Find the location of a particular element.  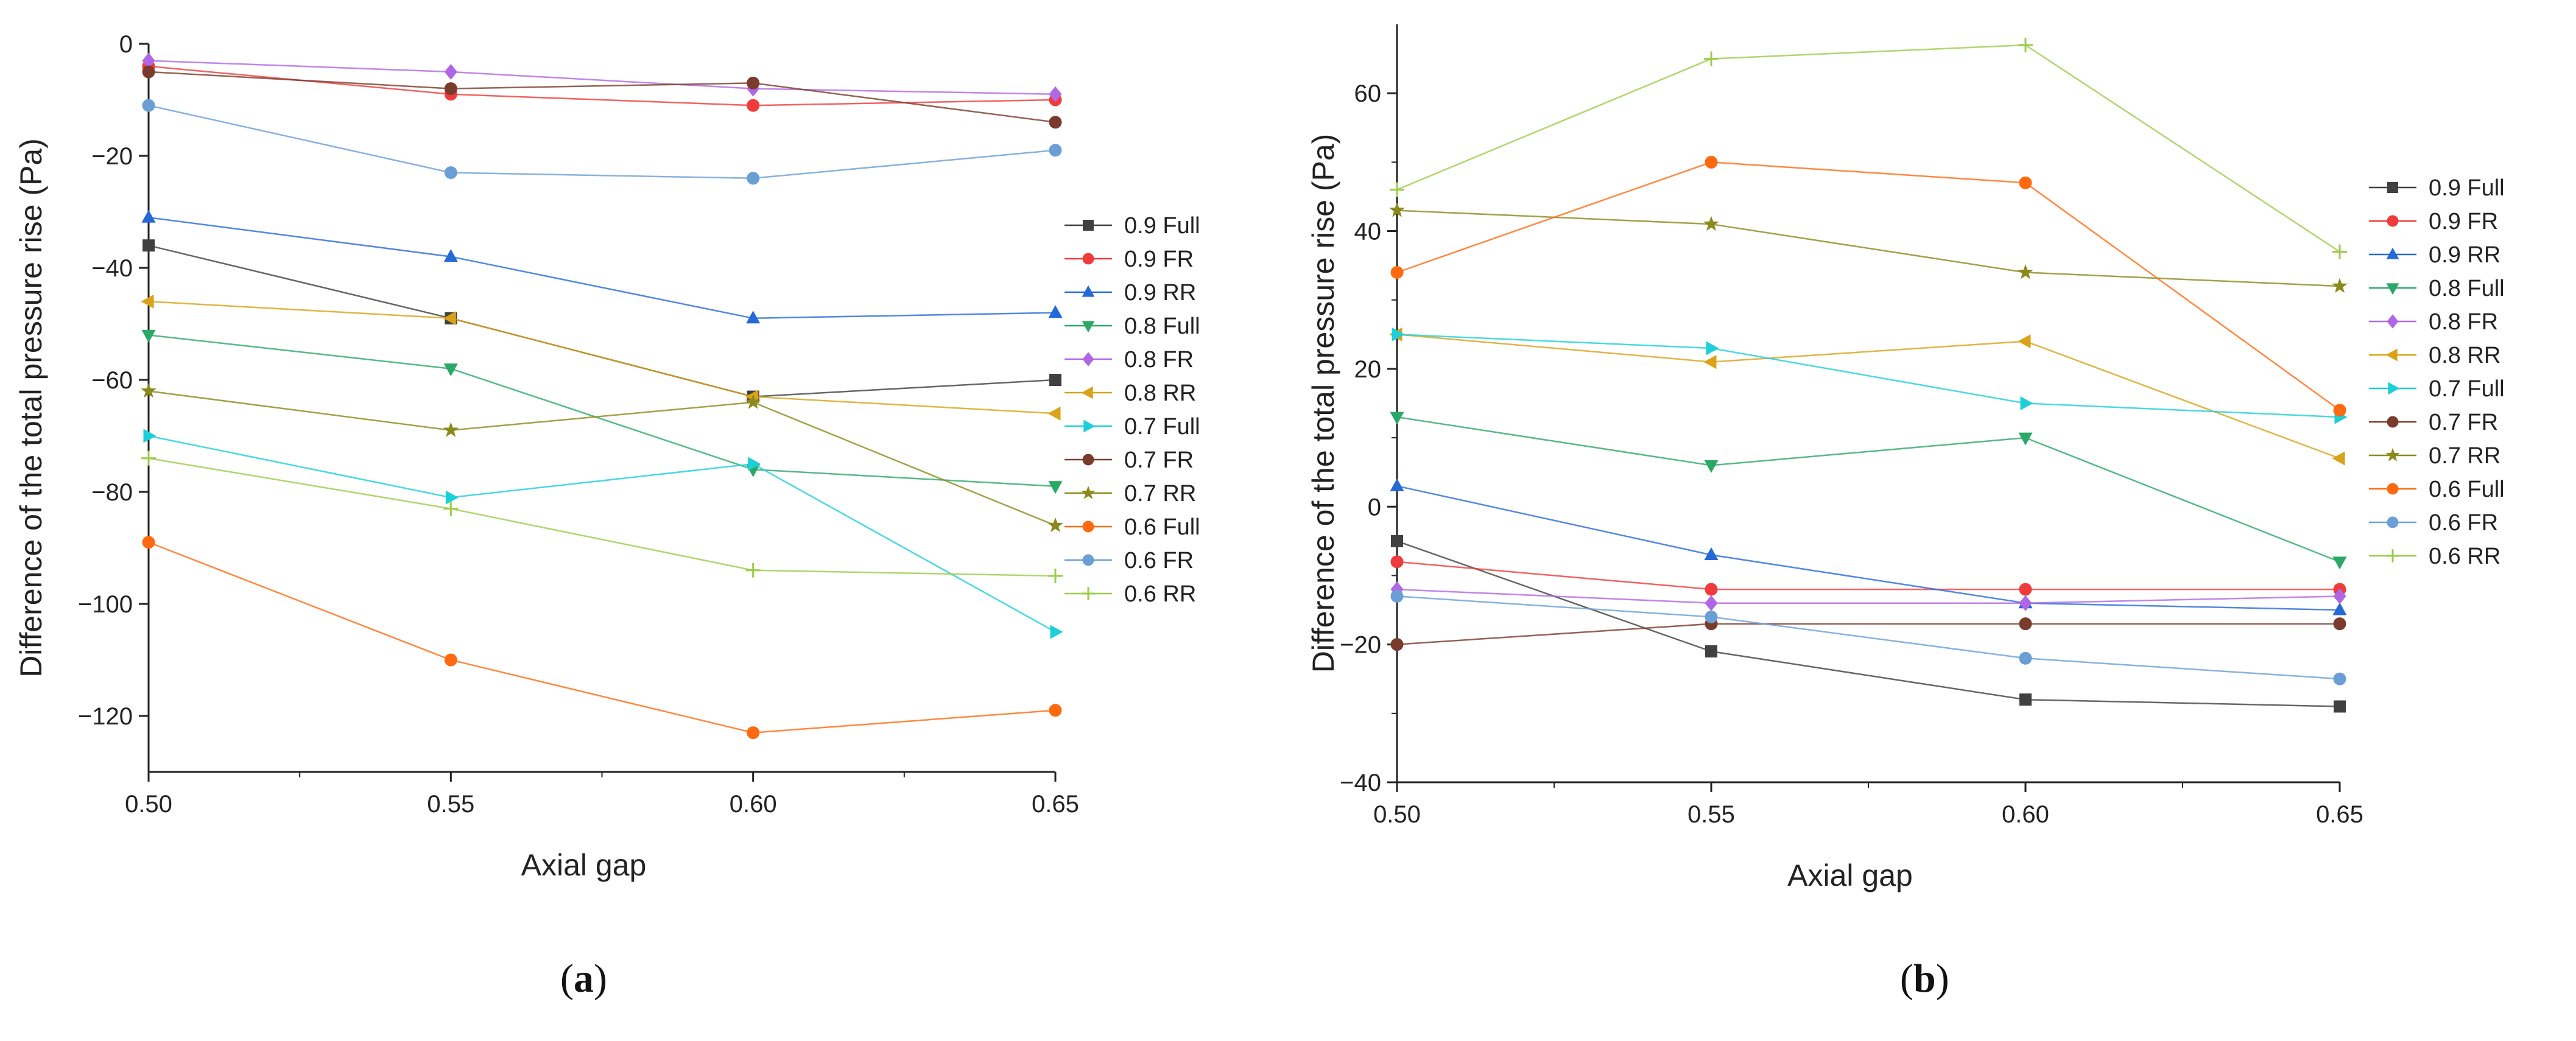

legend-label: 0.6 FR is located at coordinates (2463, 523).